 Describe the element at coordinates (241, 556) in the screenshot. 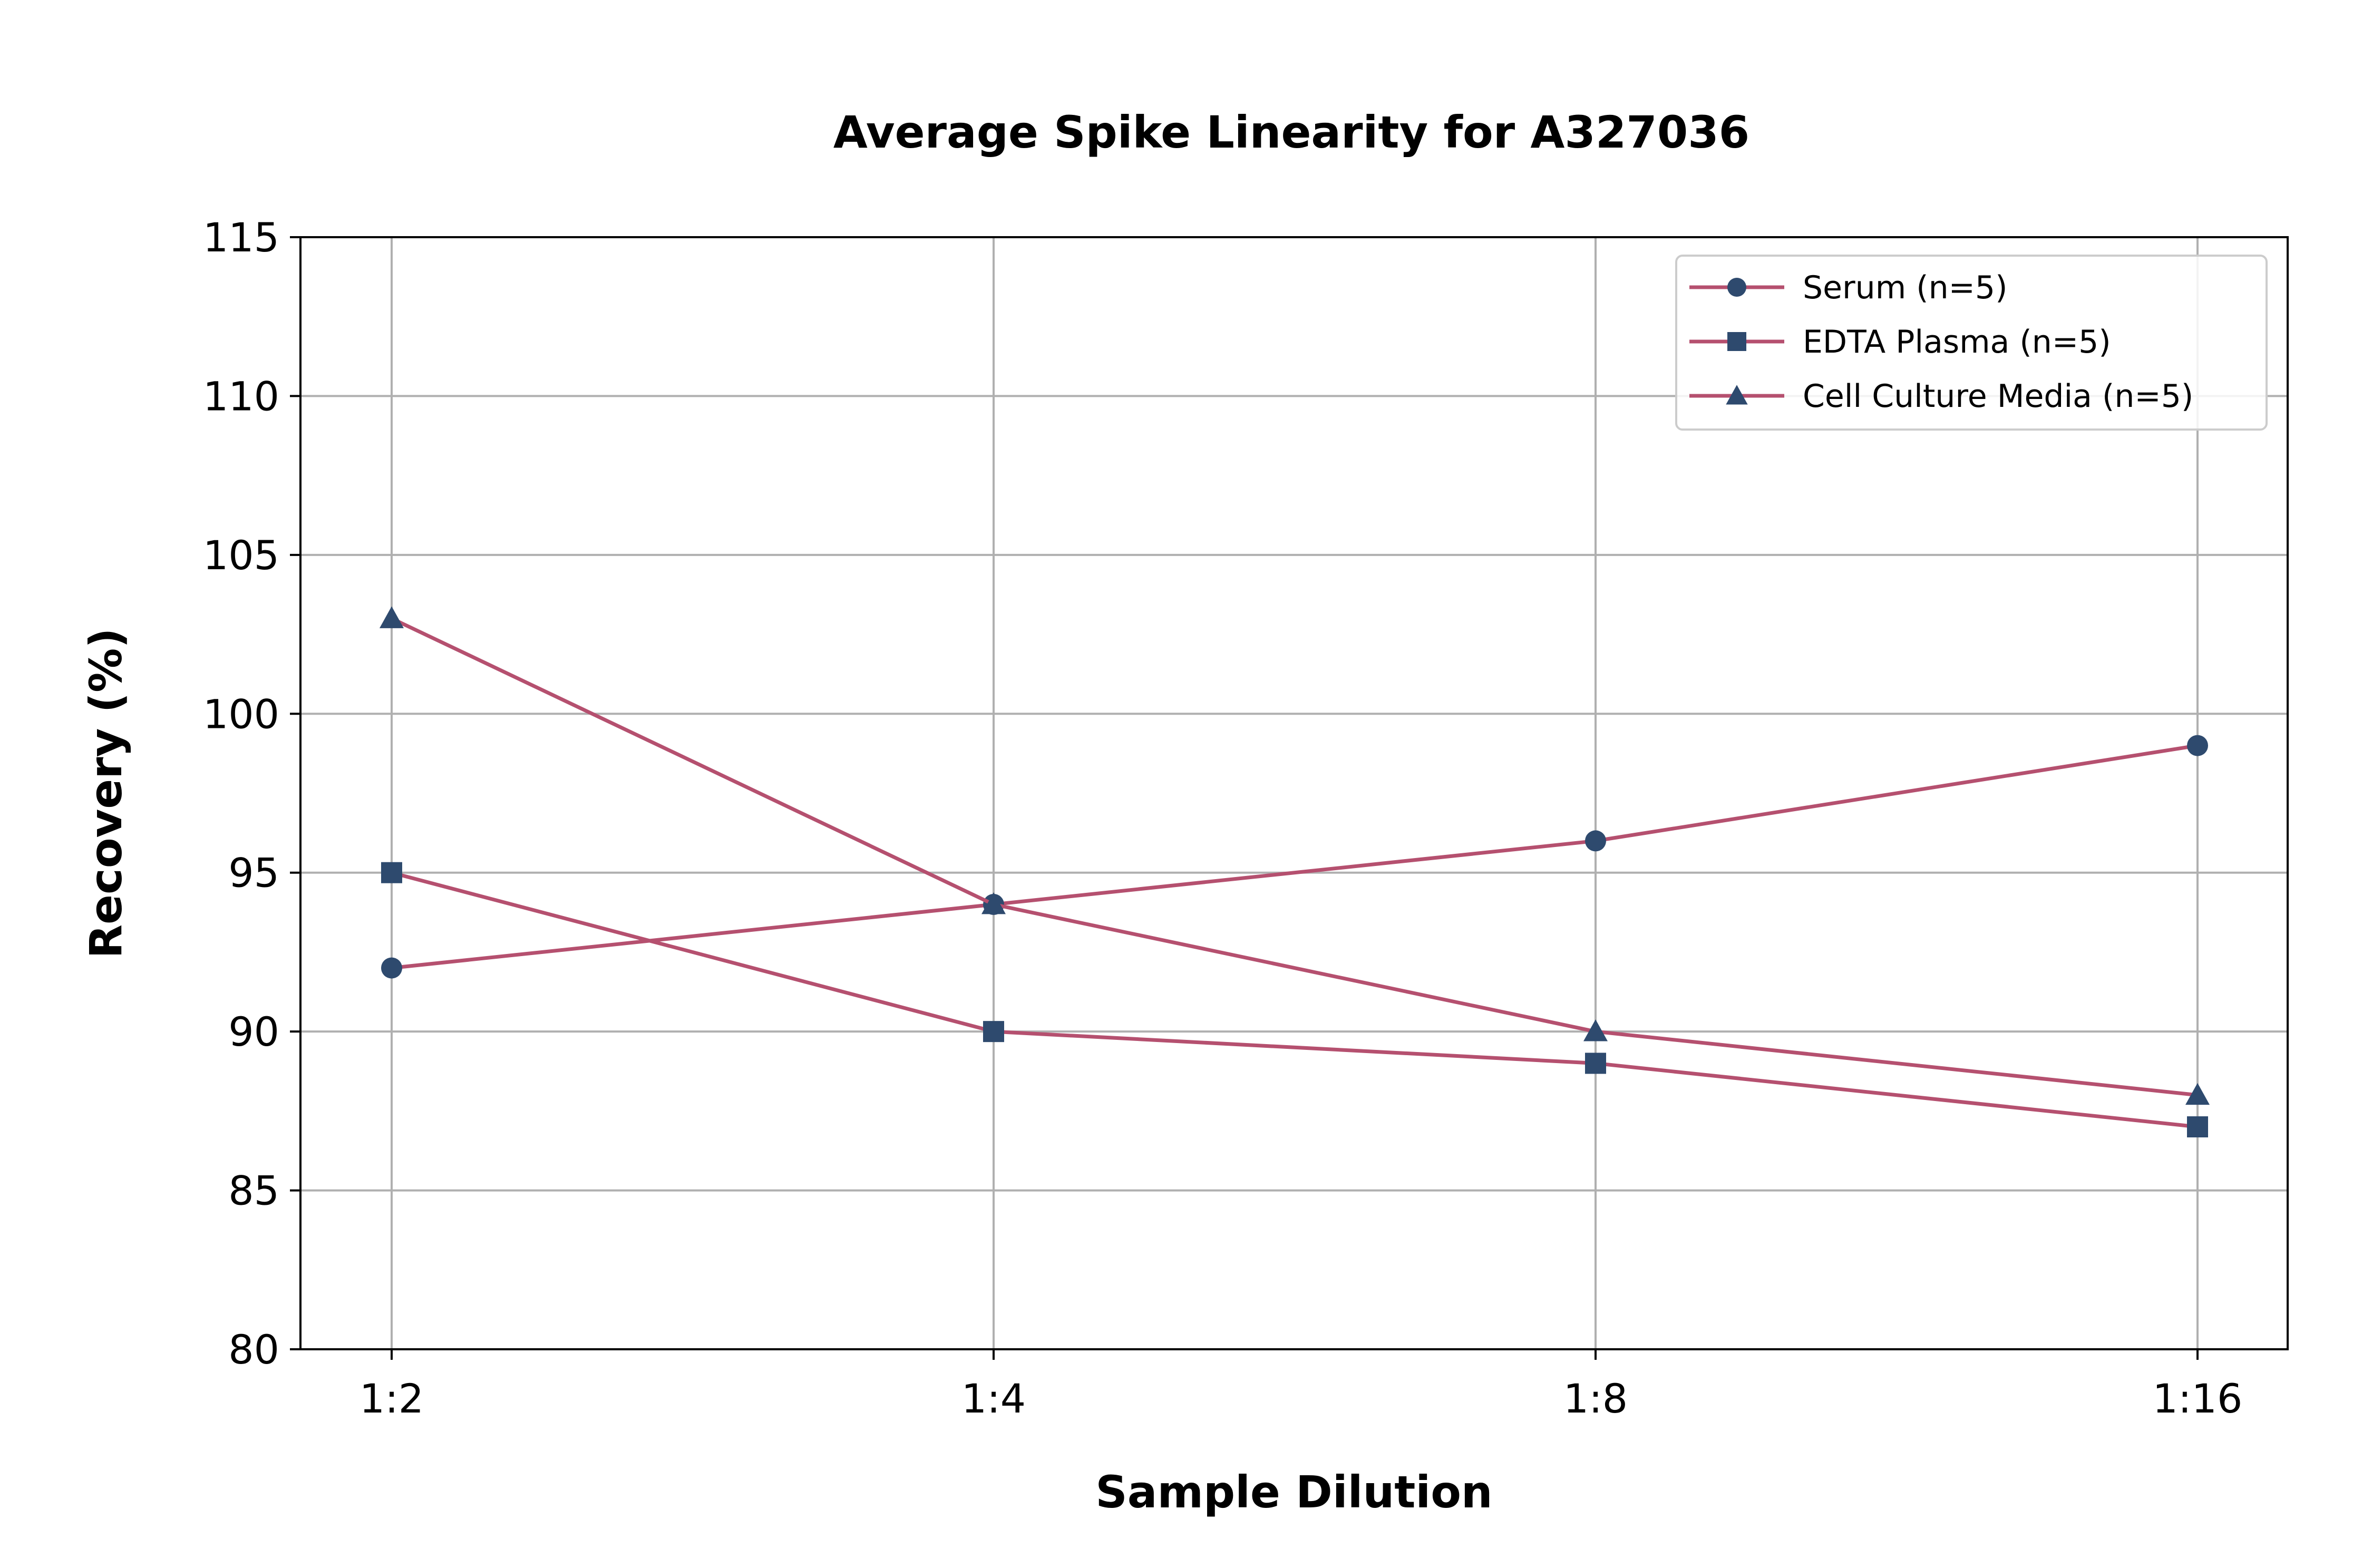

I see `y-tick-label: 105` at that location.